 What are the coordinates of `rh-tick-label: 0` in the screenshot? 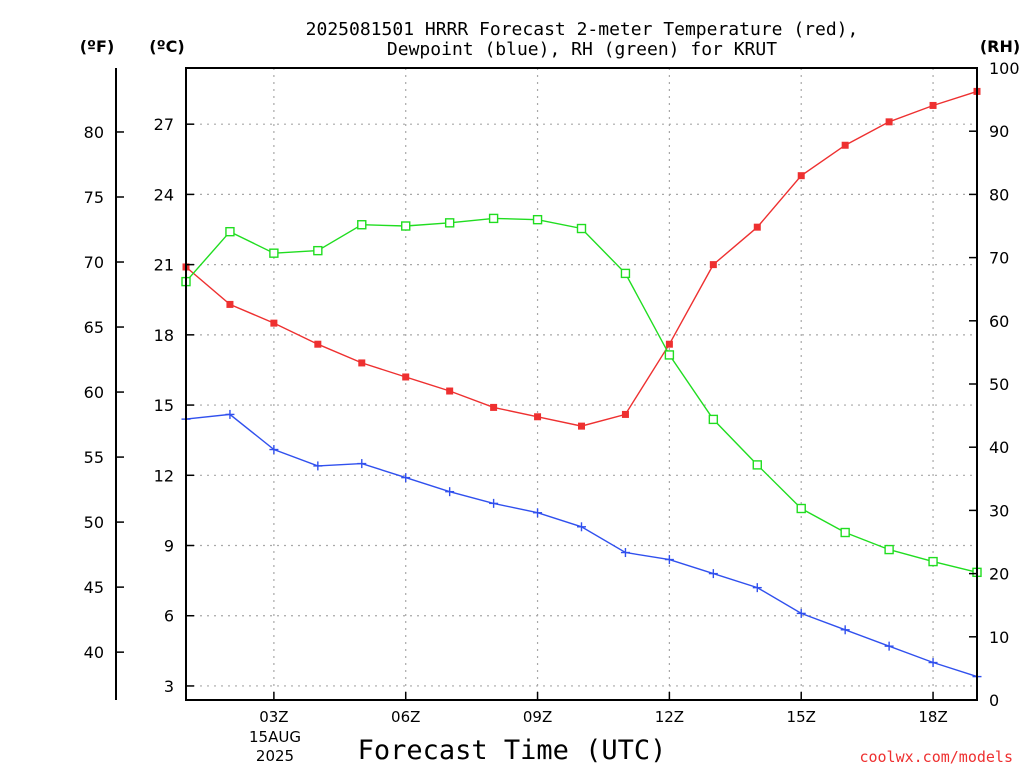 It's located at (994, 700).